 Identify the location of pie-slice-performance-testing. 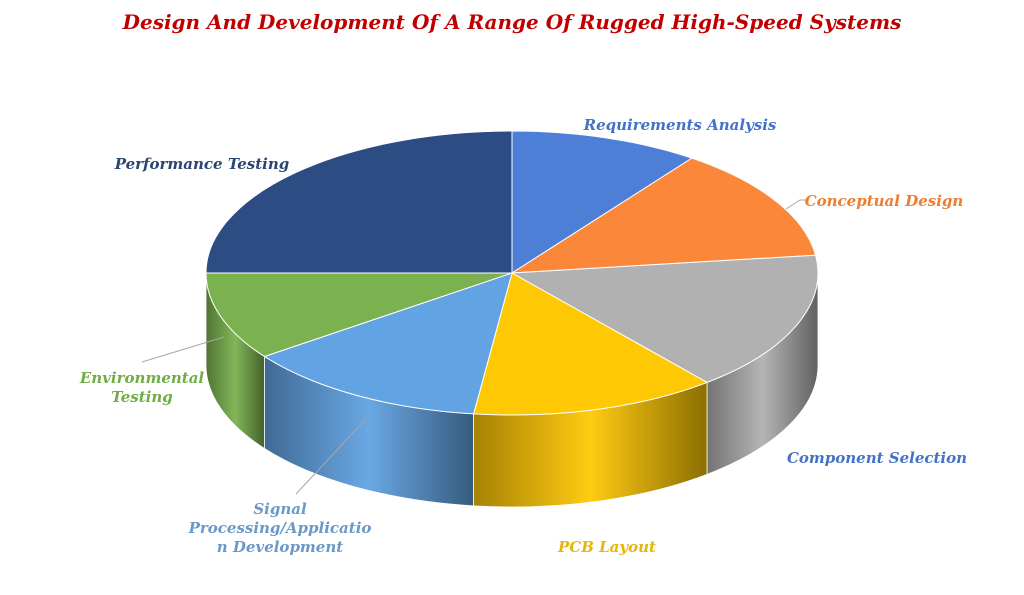
(359, 202).